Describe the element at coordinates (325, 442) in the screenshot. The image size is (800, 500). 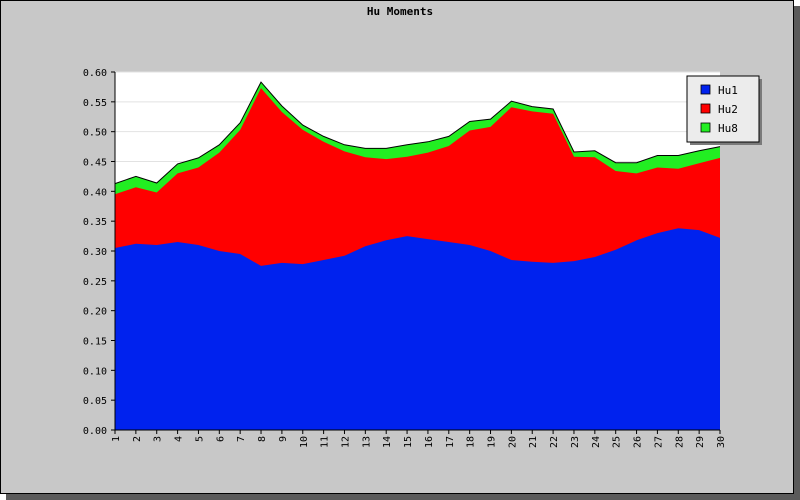
I see `x-tick-label: 11` at that location.